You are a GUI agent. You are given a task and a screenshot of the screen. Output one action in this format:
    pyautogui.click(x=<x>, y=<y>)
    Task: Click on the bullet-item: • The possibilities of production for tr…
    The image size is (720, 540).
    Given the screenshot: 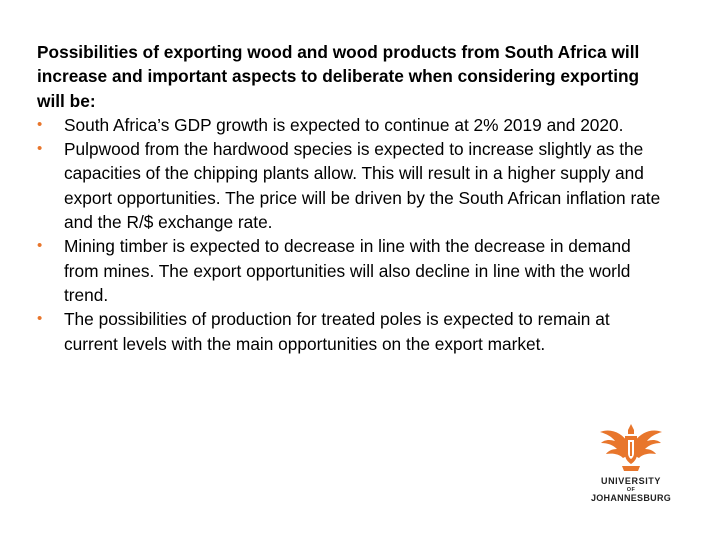 What is the action you would take?
    pyautogui.click(x=352, y=331)
    